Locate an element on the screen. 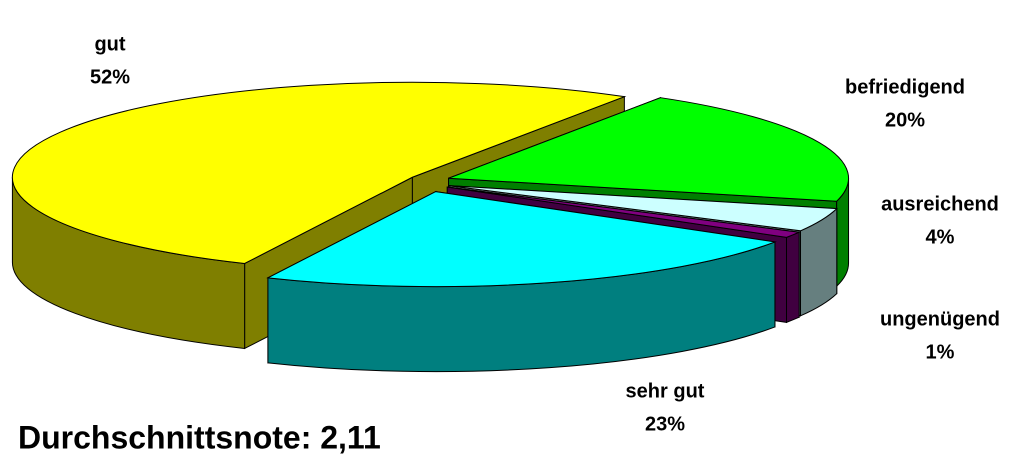  slice-label: sehr gut is located at coordinates (665, 391).